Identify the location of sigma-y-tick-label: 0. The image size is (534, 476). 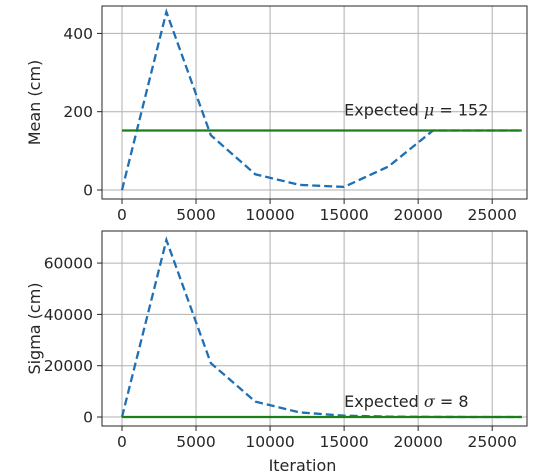
(88, 418).